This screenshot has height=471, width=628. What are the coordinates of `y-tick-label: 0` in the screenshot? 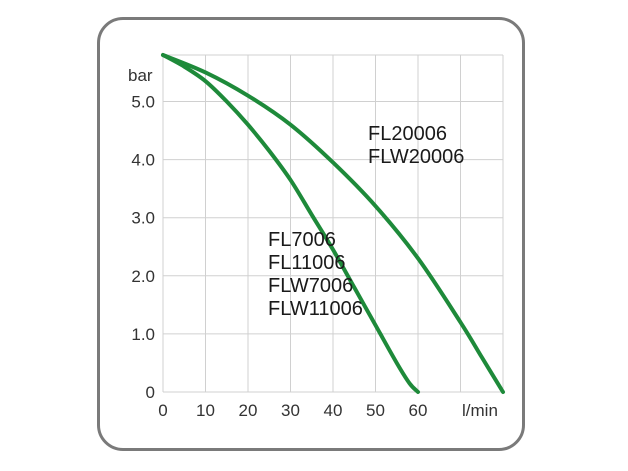 It's located at (150, 392).